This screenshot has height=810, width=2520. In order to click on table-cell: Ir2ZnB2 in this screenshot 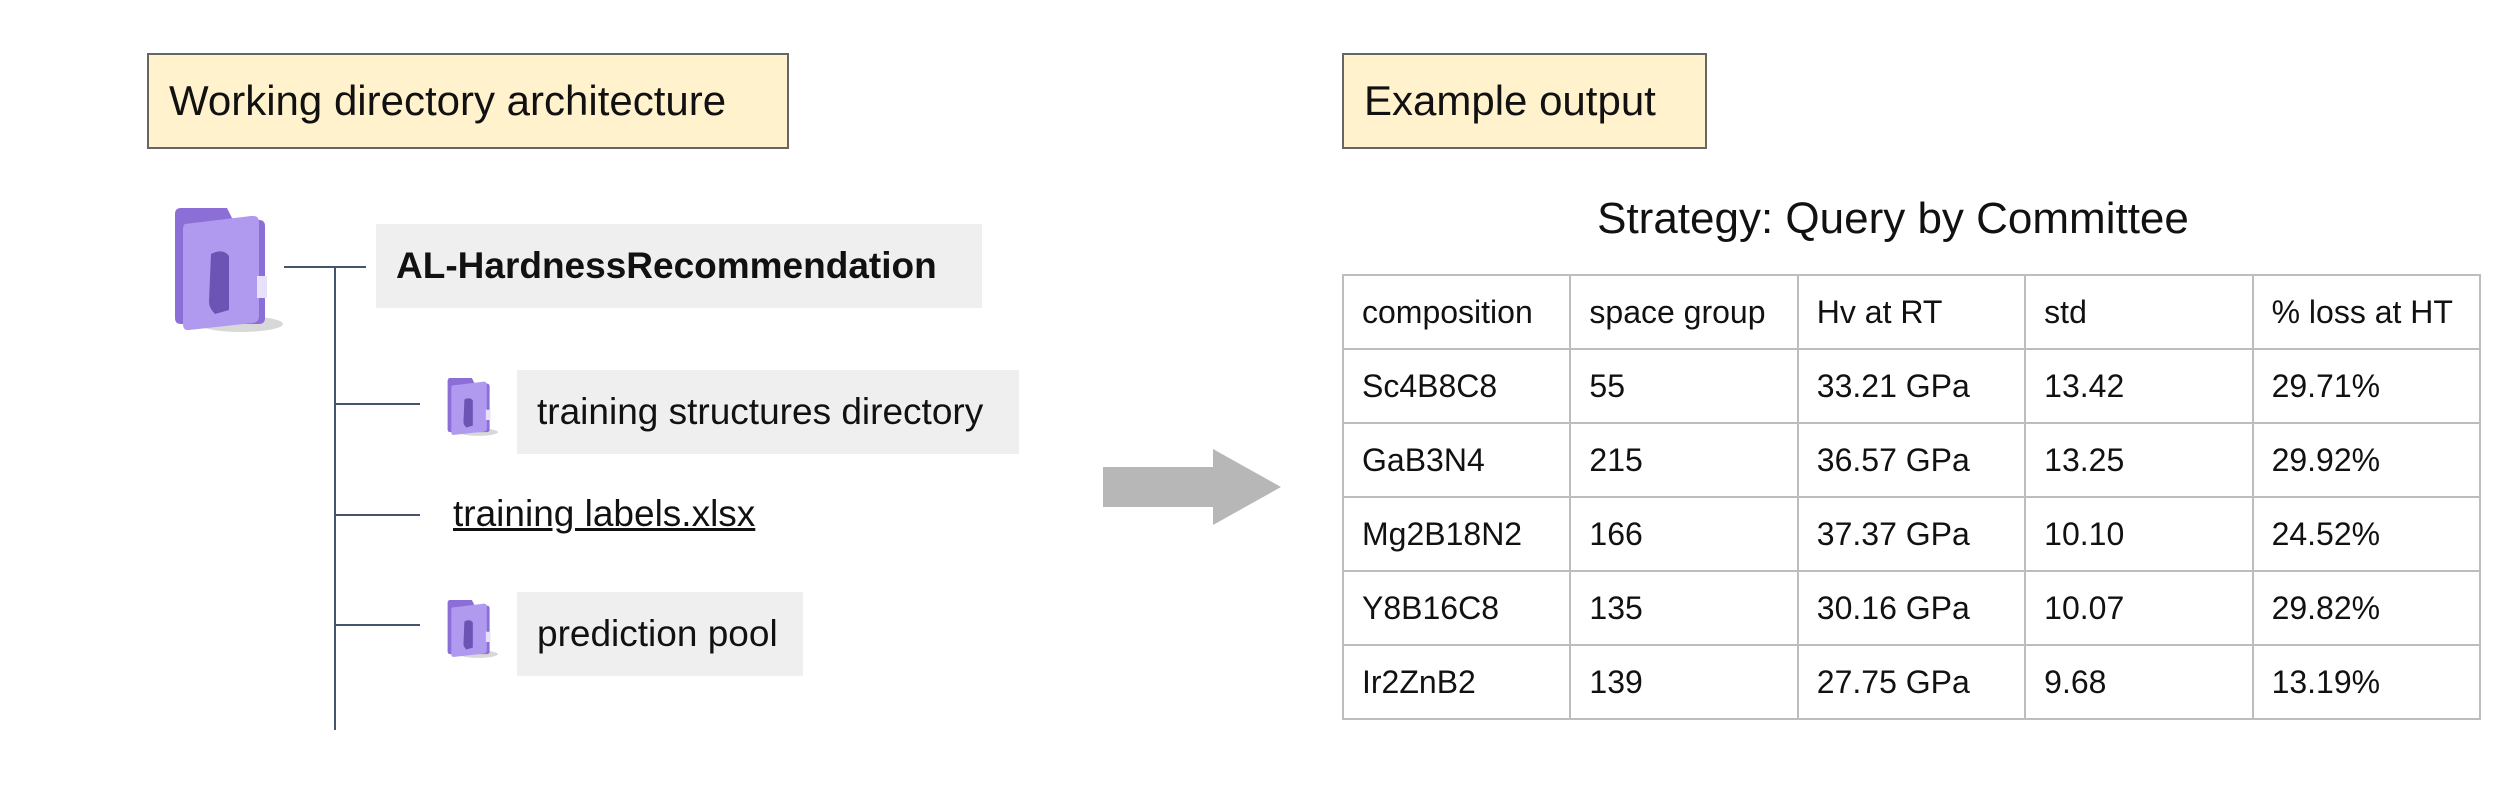, I will do `click(1456, 682)`.